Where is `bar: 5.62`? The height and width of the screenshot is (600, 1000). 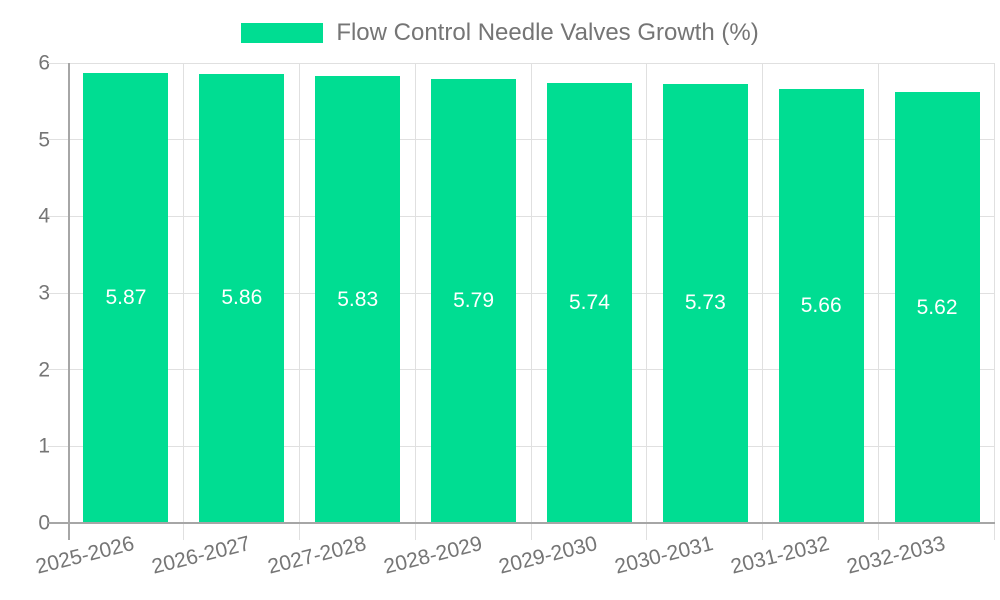
bar: 5.62 is located at coordinates (937, 307).